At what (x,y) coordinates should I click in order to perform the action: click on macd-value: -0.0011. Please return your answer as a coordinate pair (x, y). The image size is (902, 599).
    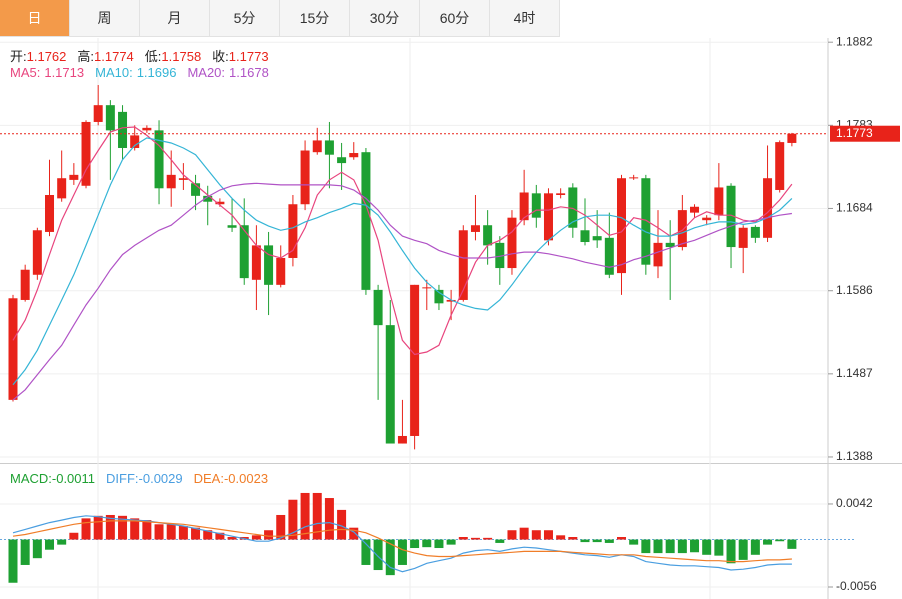
    Looking at the image, I should click on (73, 478).